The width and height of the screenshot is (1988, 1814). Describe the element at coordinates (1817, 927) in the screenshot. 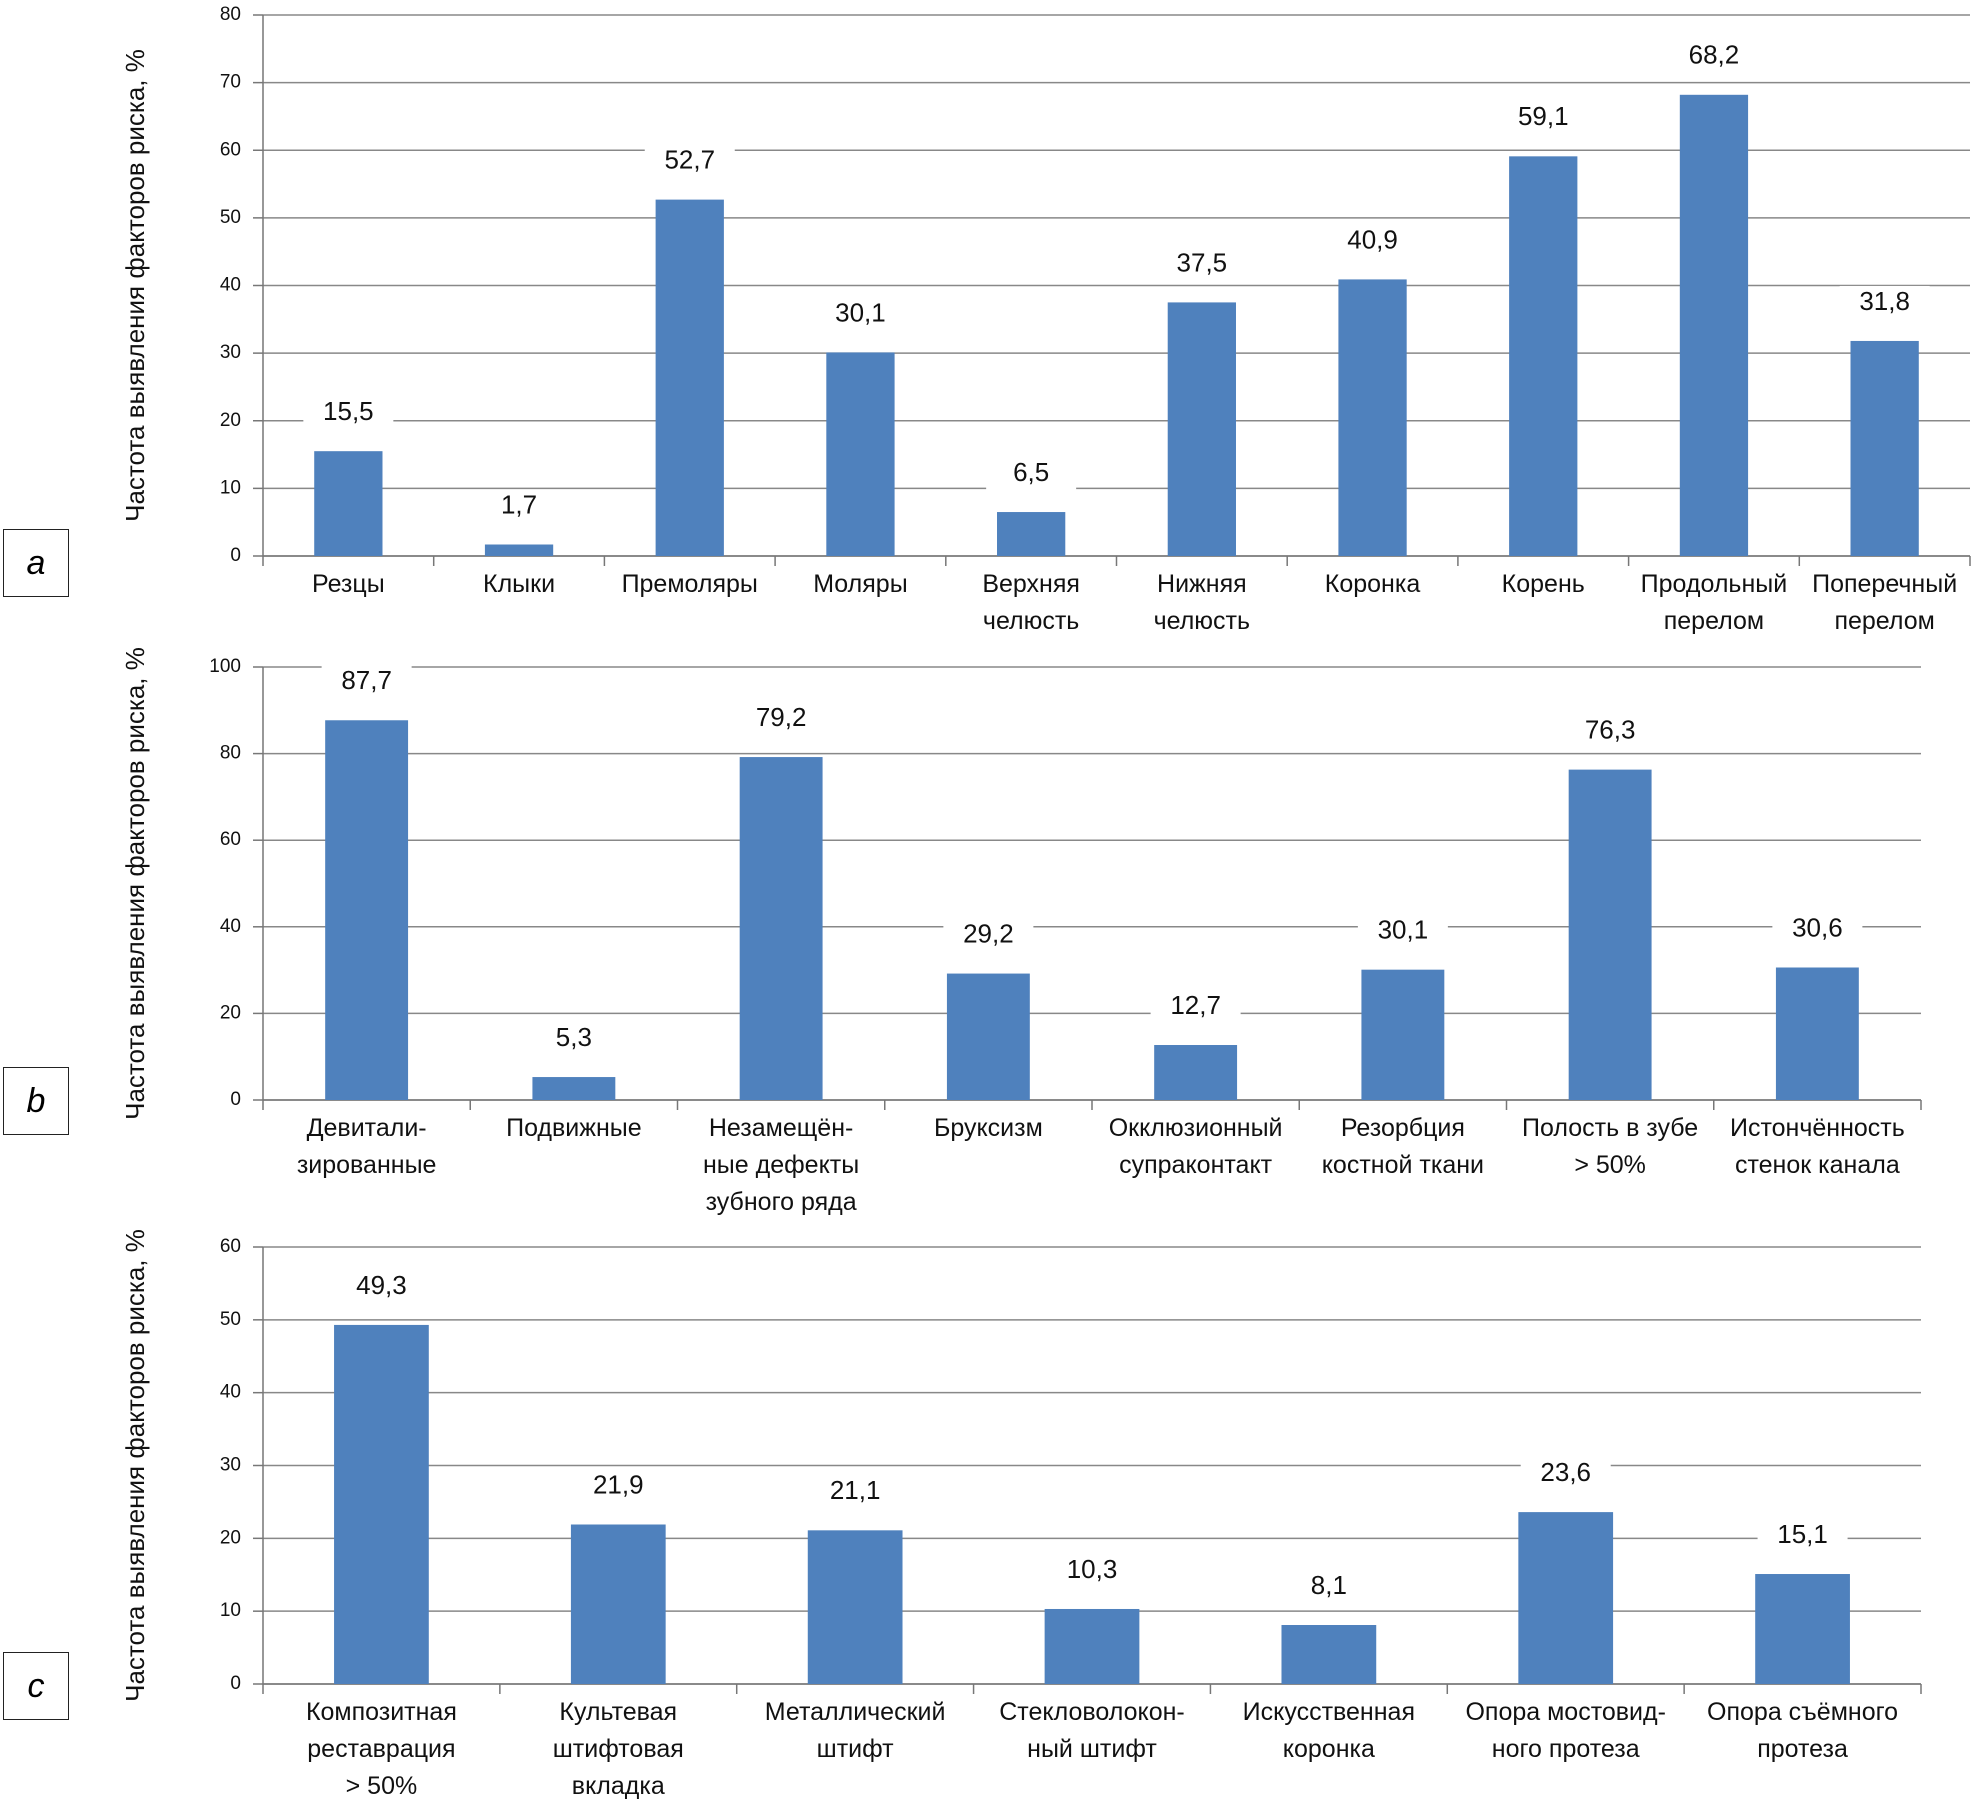

I see `value-label: 30,6` at that location.